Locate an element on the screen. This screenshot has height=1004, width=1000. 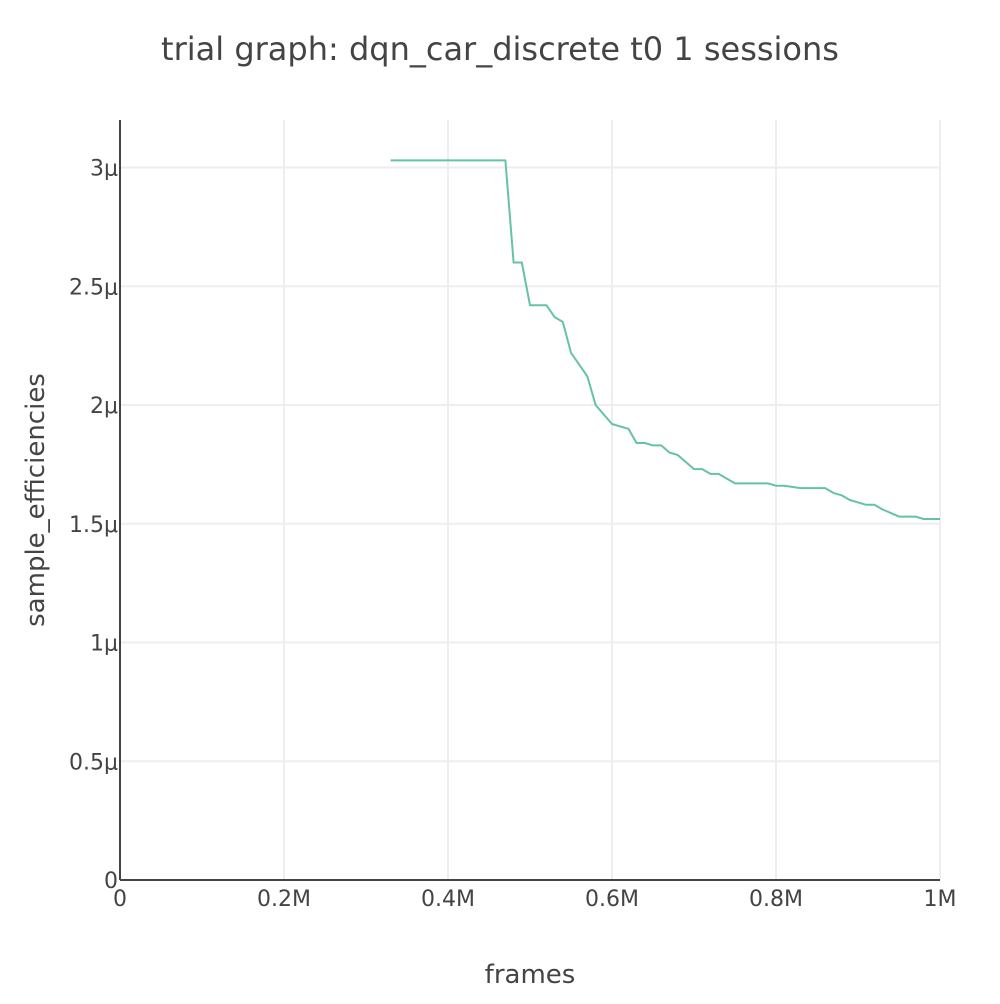
y-tick-label: 3μ is located at coordinates (104, 169).